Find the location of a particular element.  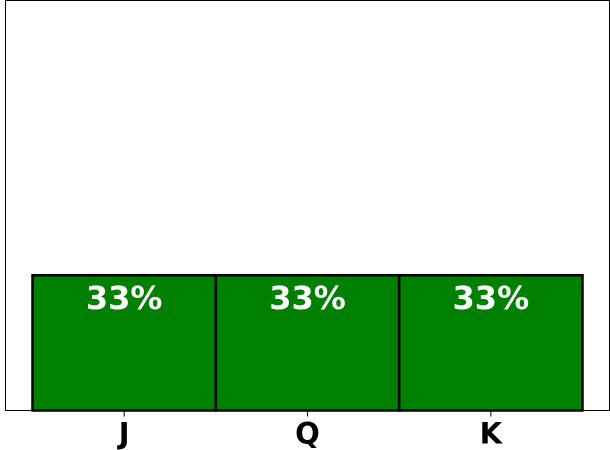

data-labels-group: 33% 33% 33% is located at coordinates (307, 298).